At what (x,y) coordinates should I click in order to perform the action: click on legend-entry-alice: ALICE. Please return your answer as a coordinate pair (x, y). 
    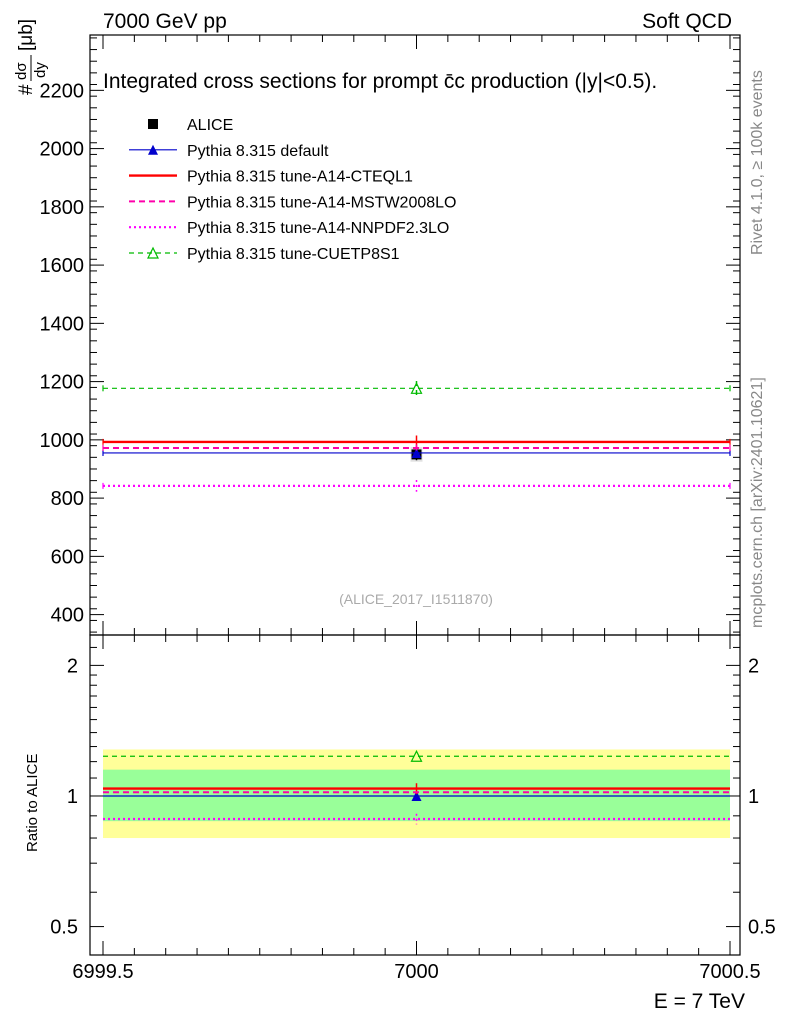
    Looking at the image, I should click on (190, 125).